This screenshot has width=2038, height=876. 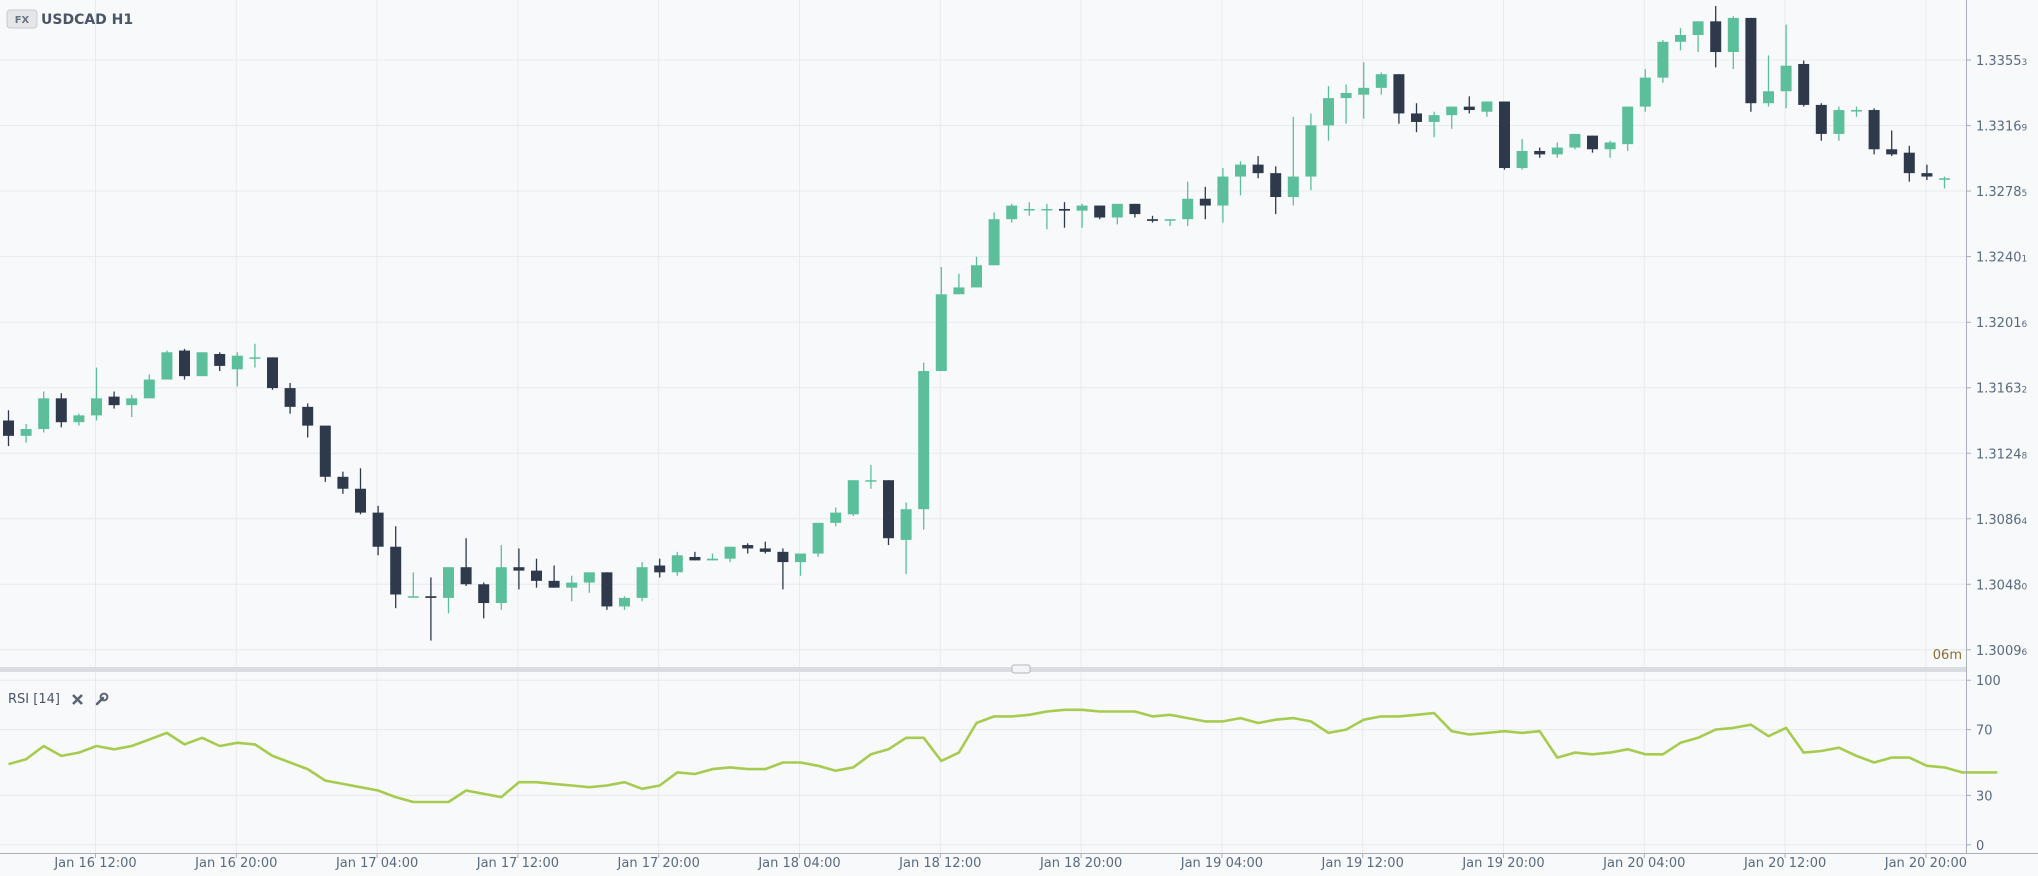 What do you see at coordinates (77, 699) in the screenshot?
I see `close-icon` at bounding box center [77, 699].